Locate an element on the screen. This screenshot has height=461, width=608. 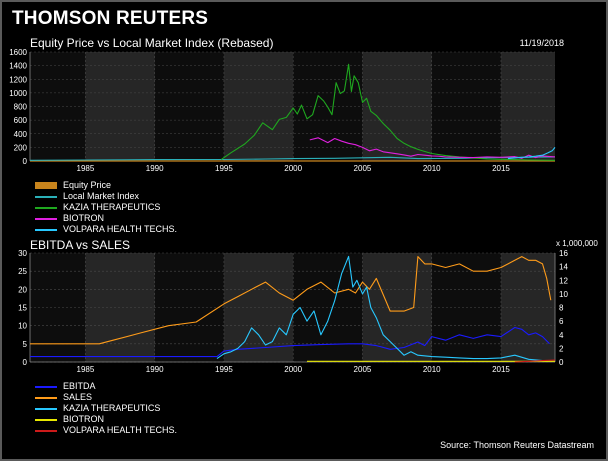
chart2-ytick-label: 25 is located at coordinates (22, 271).